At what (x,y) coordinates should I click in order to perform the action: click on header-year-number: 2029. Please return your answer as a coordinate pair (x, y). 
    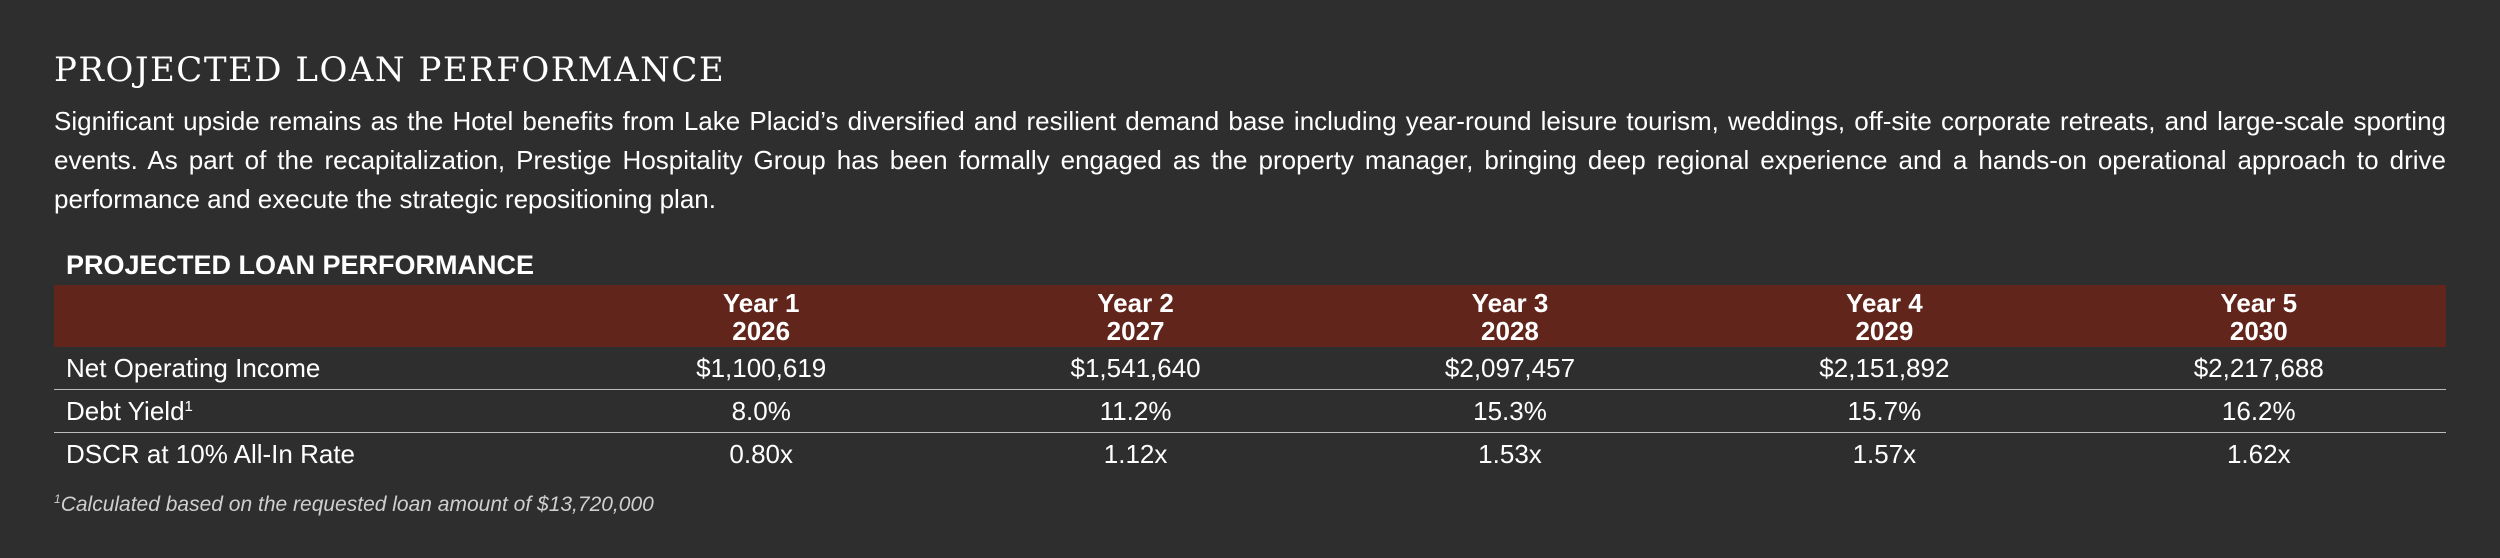
    Looking at the image, I should click on (1884, 331).